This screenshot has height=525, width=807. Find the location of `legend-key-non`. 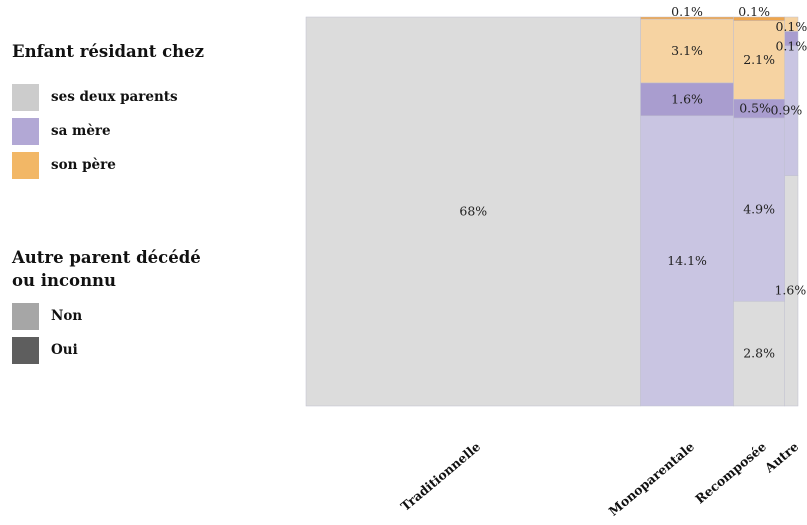

legend-key-non is located at coordinates (25, 316).